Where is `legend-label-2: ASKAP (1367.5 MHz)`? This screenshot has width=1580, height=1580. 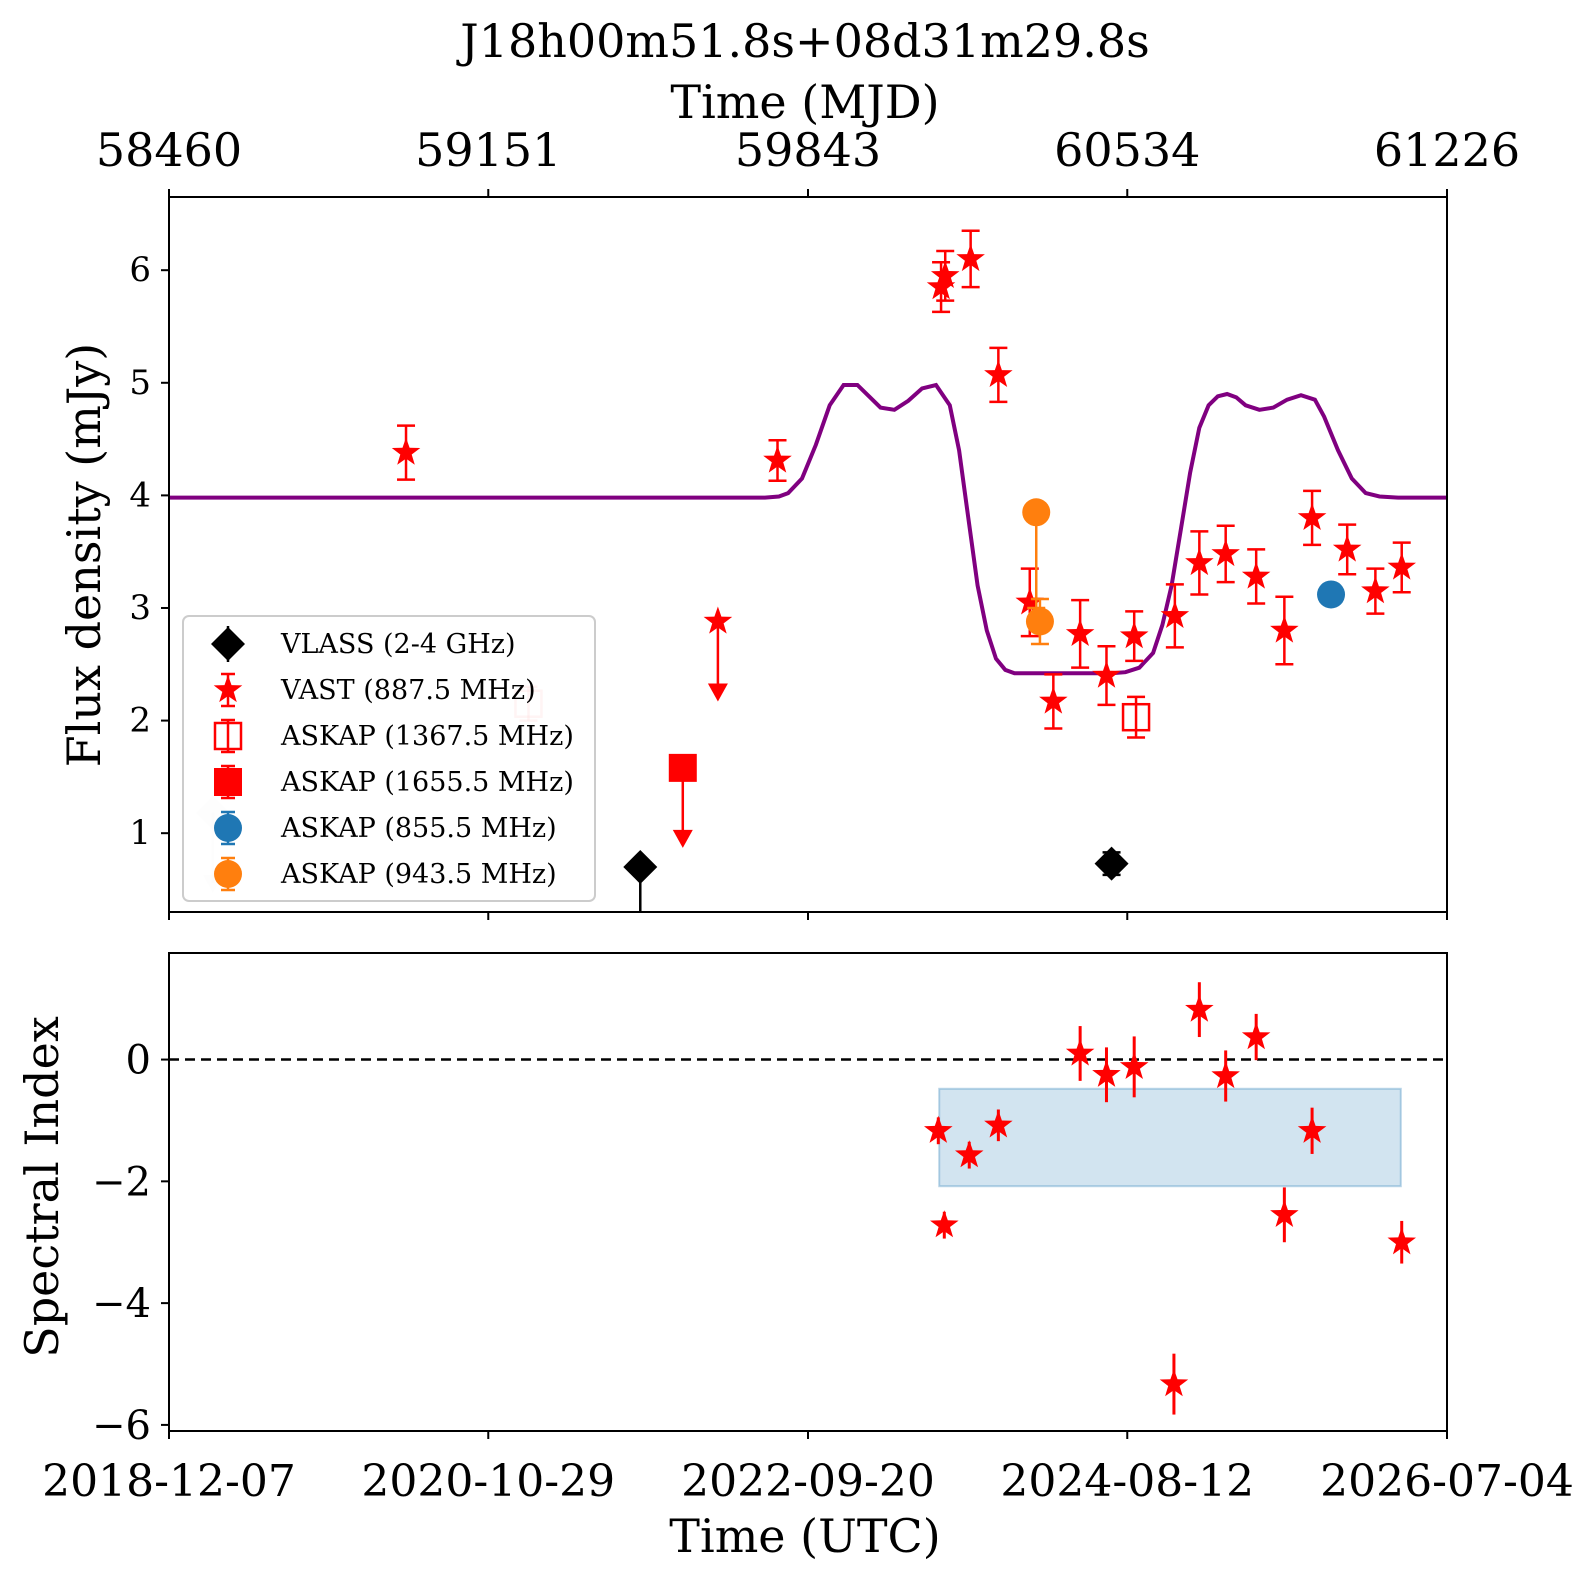
legend-label-2: ASKAP (1367.5 MHz) is located at coordinates (427, 736).